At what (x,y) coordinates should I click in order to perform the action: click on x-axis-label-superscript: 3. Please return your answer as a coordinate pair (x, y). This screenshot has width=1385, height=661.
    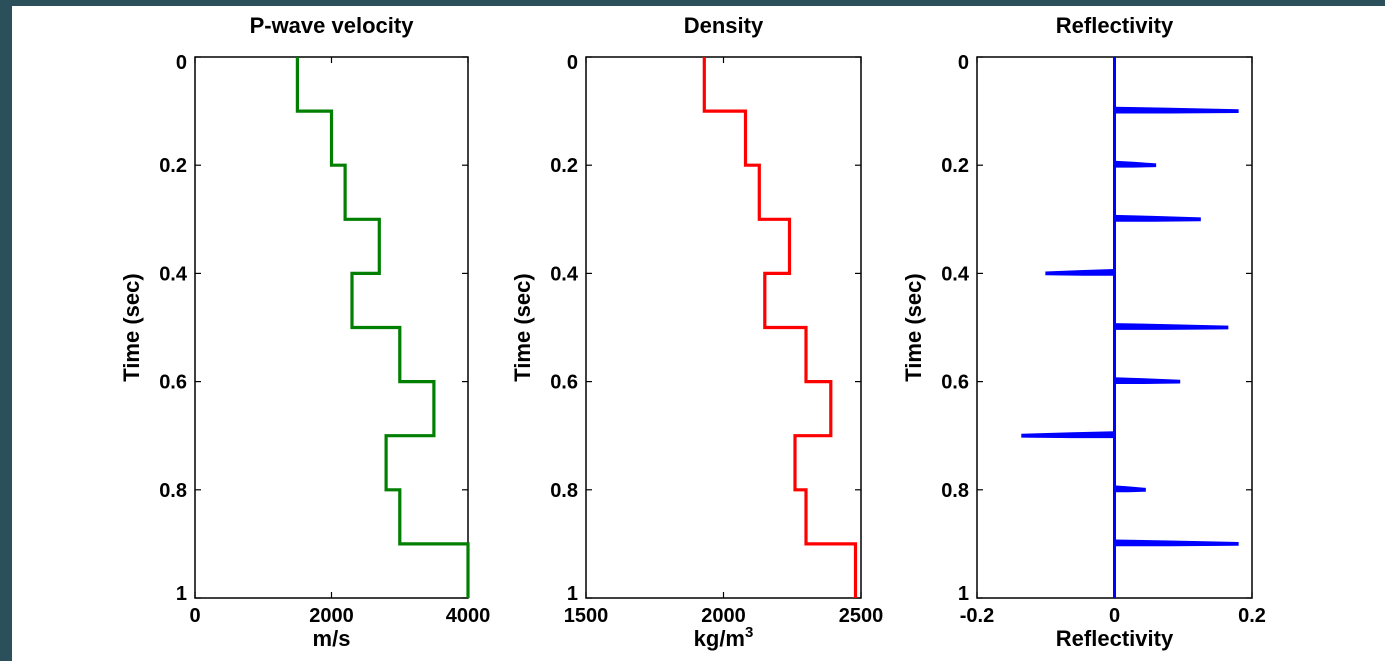
    Looking at the image, I should click on (749, 632).